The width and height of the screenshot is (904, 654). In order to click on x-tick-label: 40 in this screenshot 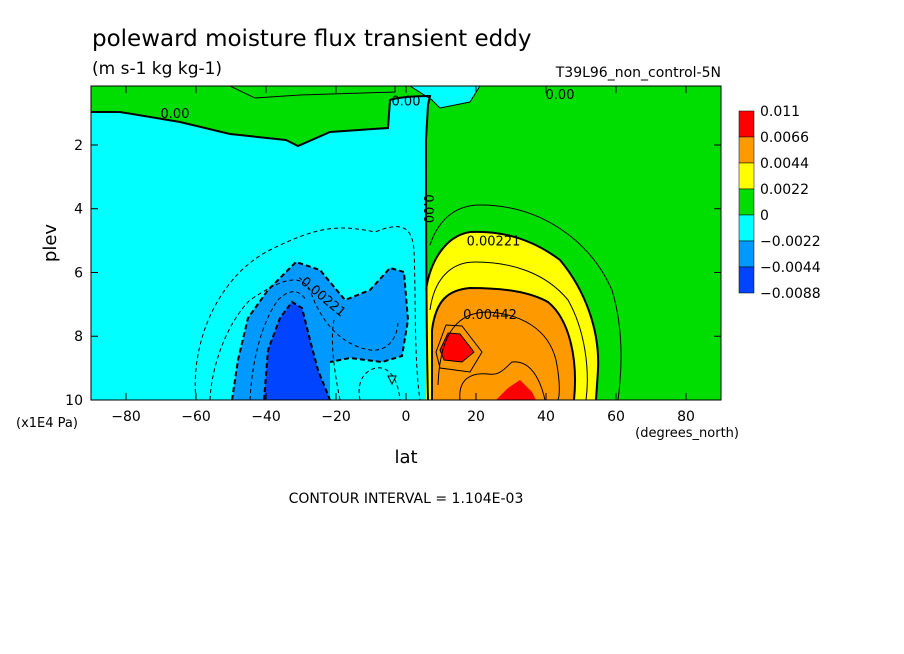, I will do `click(546, 417)`.